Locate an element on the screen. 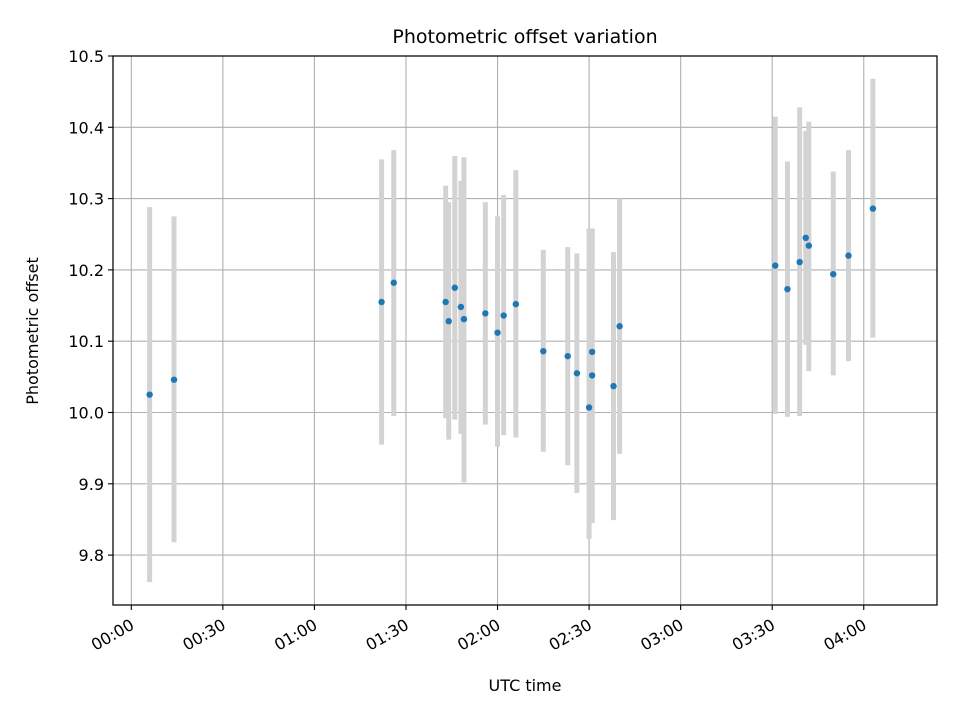 Image resolution: width=960 pixels, height=720 pixels. y-tick-label: 10.3 is located at coordinates (86, 199).